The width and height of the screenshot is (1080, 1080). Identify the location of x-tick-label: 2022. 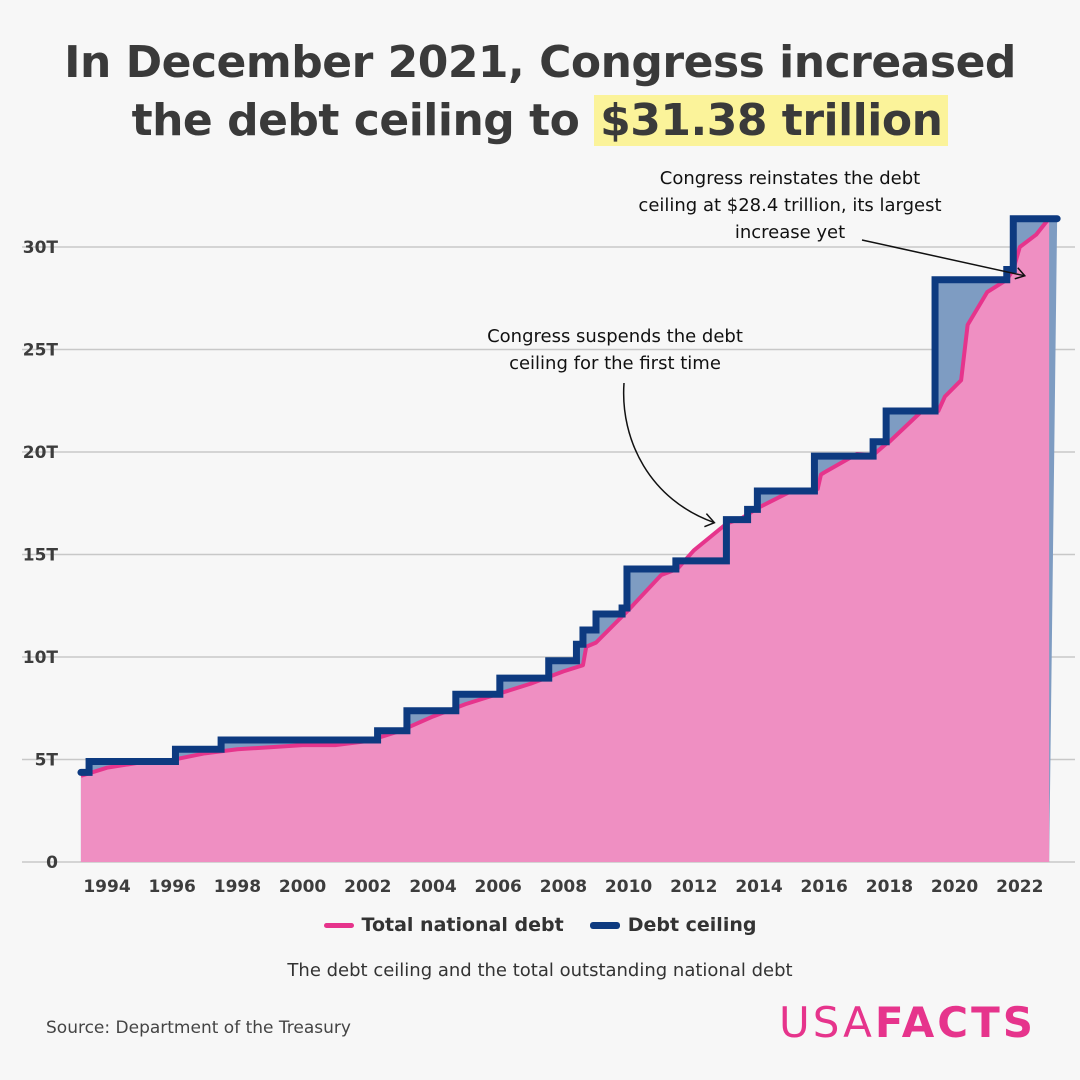
(1019, 887).